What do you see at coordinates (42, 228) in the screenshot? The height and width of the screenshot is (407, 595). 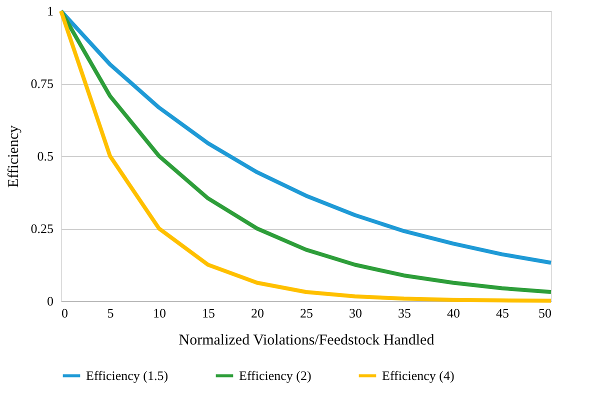 I see `y-tick-label: 0.25` at bounding box center [42, 228].